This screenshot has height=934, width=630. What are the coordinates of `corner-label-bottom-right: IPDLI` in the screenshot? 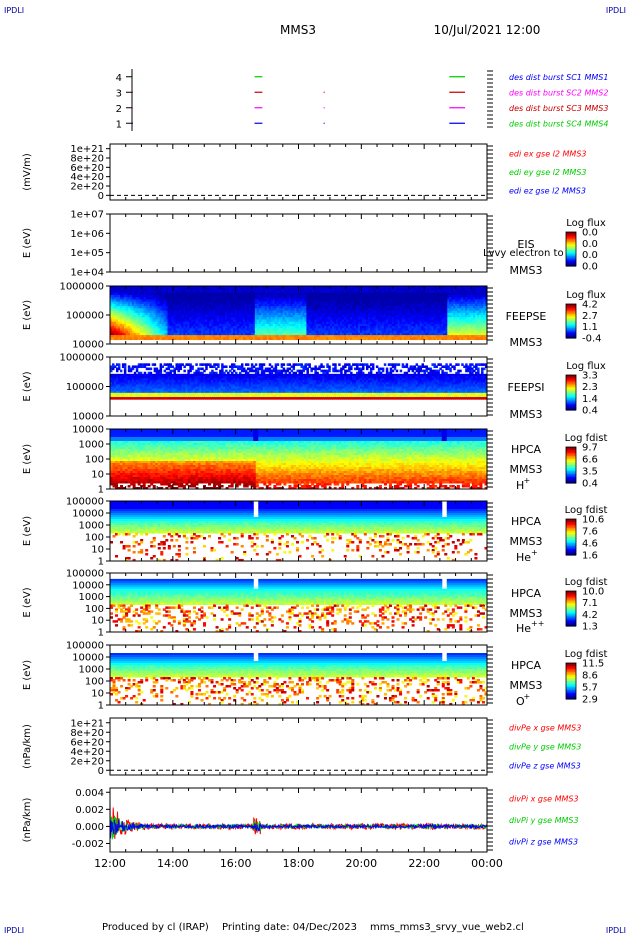 It's located at (616, 930).